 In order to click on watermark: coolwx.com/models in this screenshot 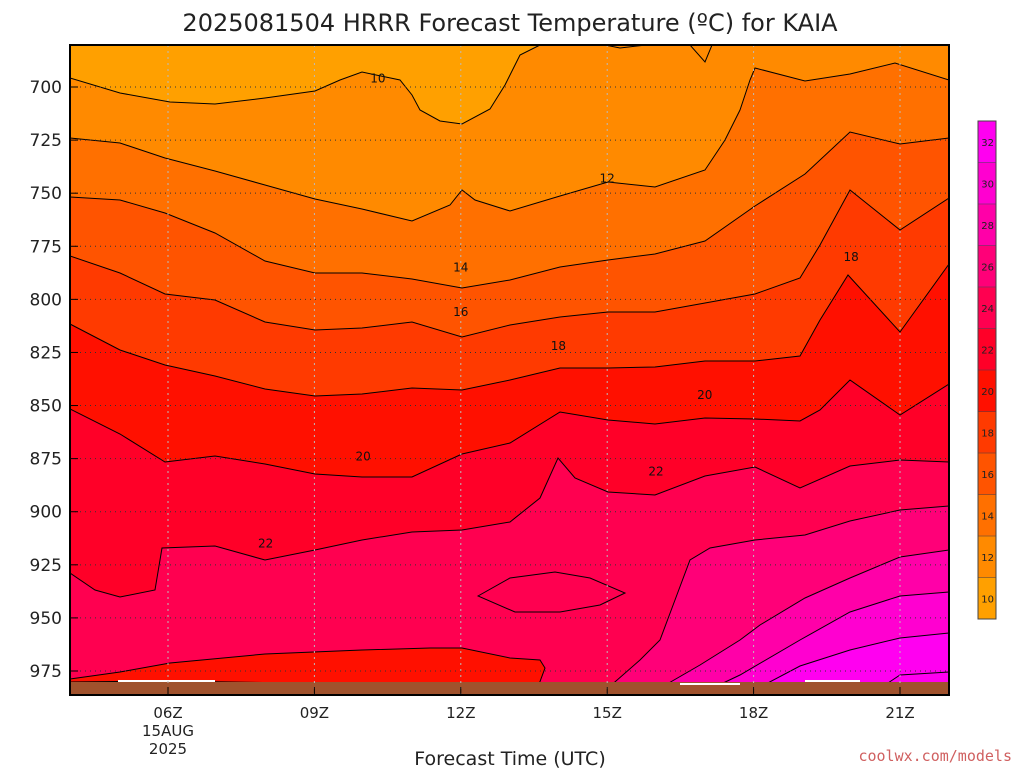, I will do `click(935, 756)`.